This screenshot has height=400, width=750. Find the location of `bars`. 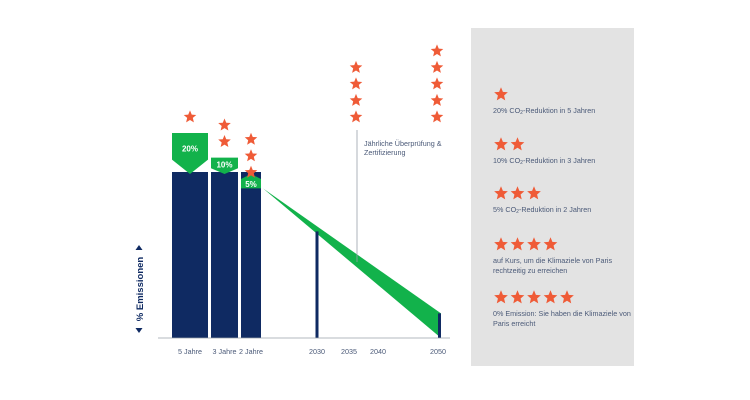

bars is located at coordinates (216, 235).